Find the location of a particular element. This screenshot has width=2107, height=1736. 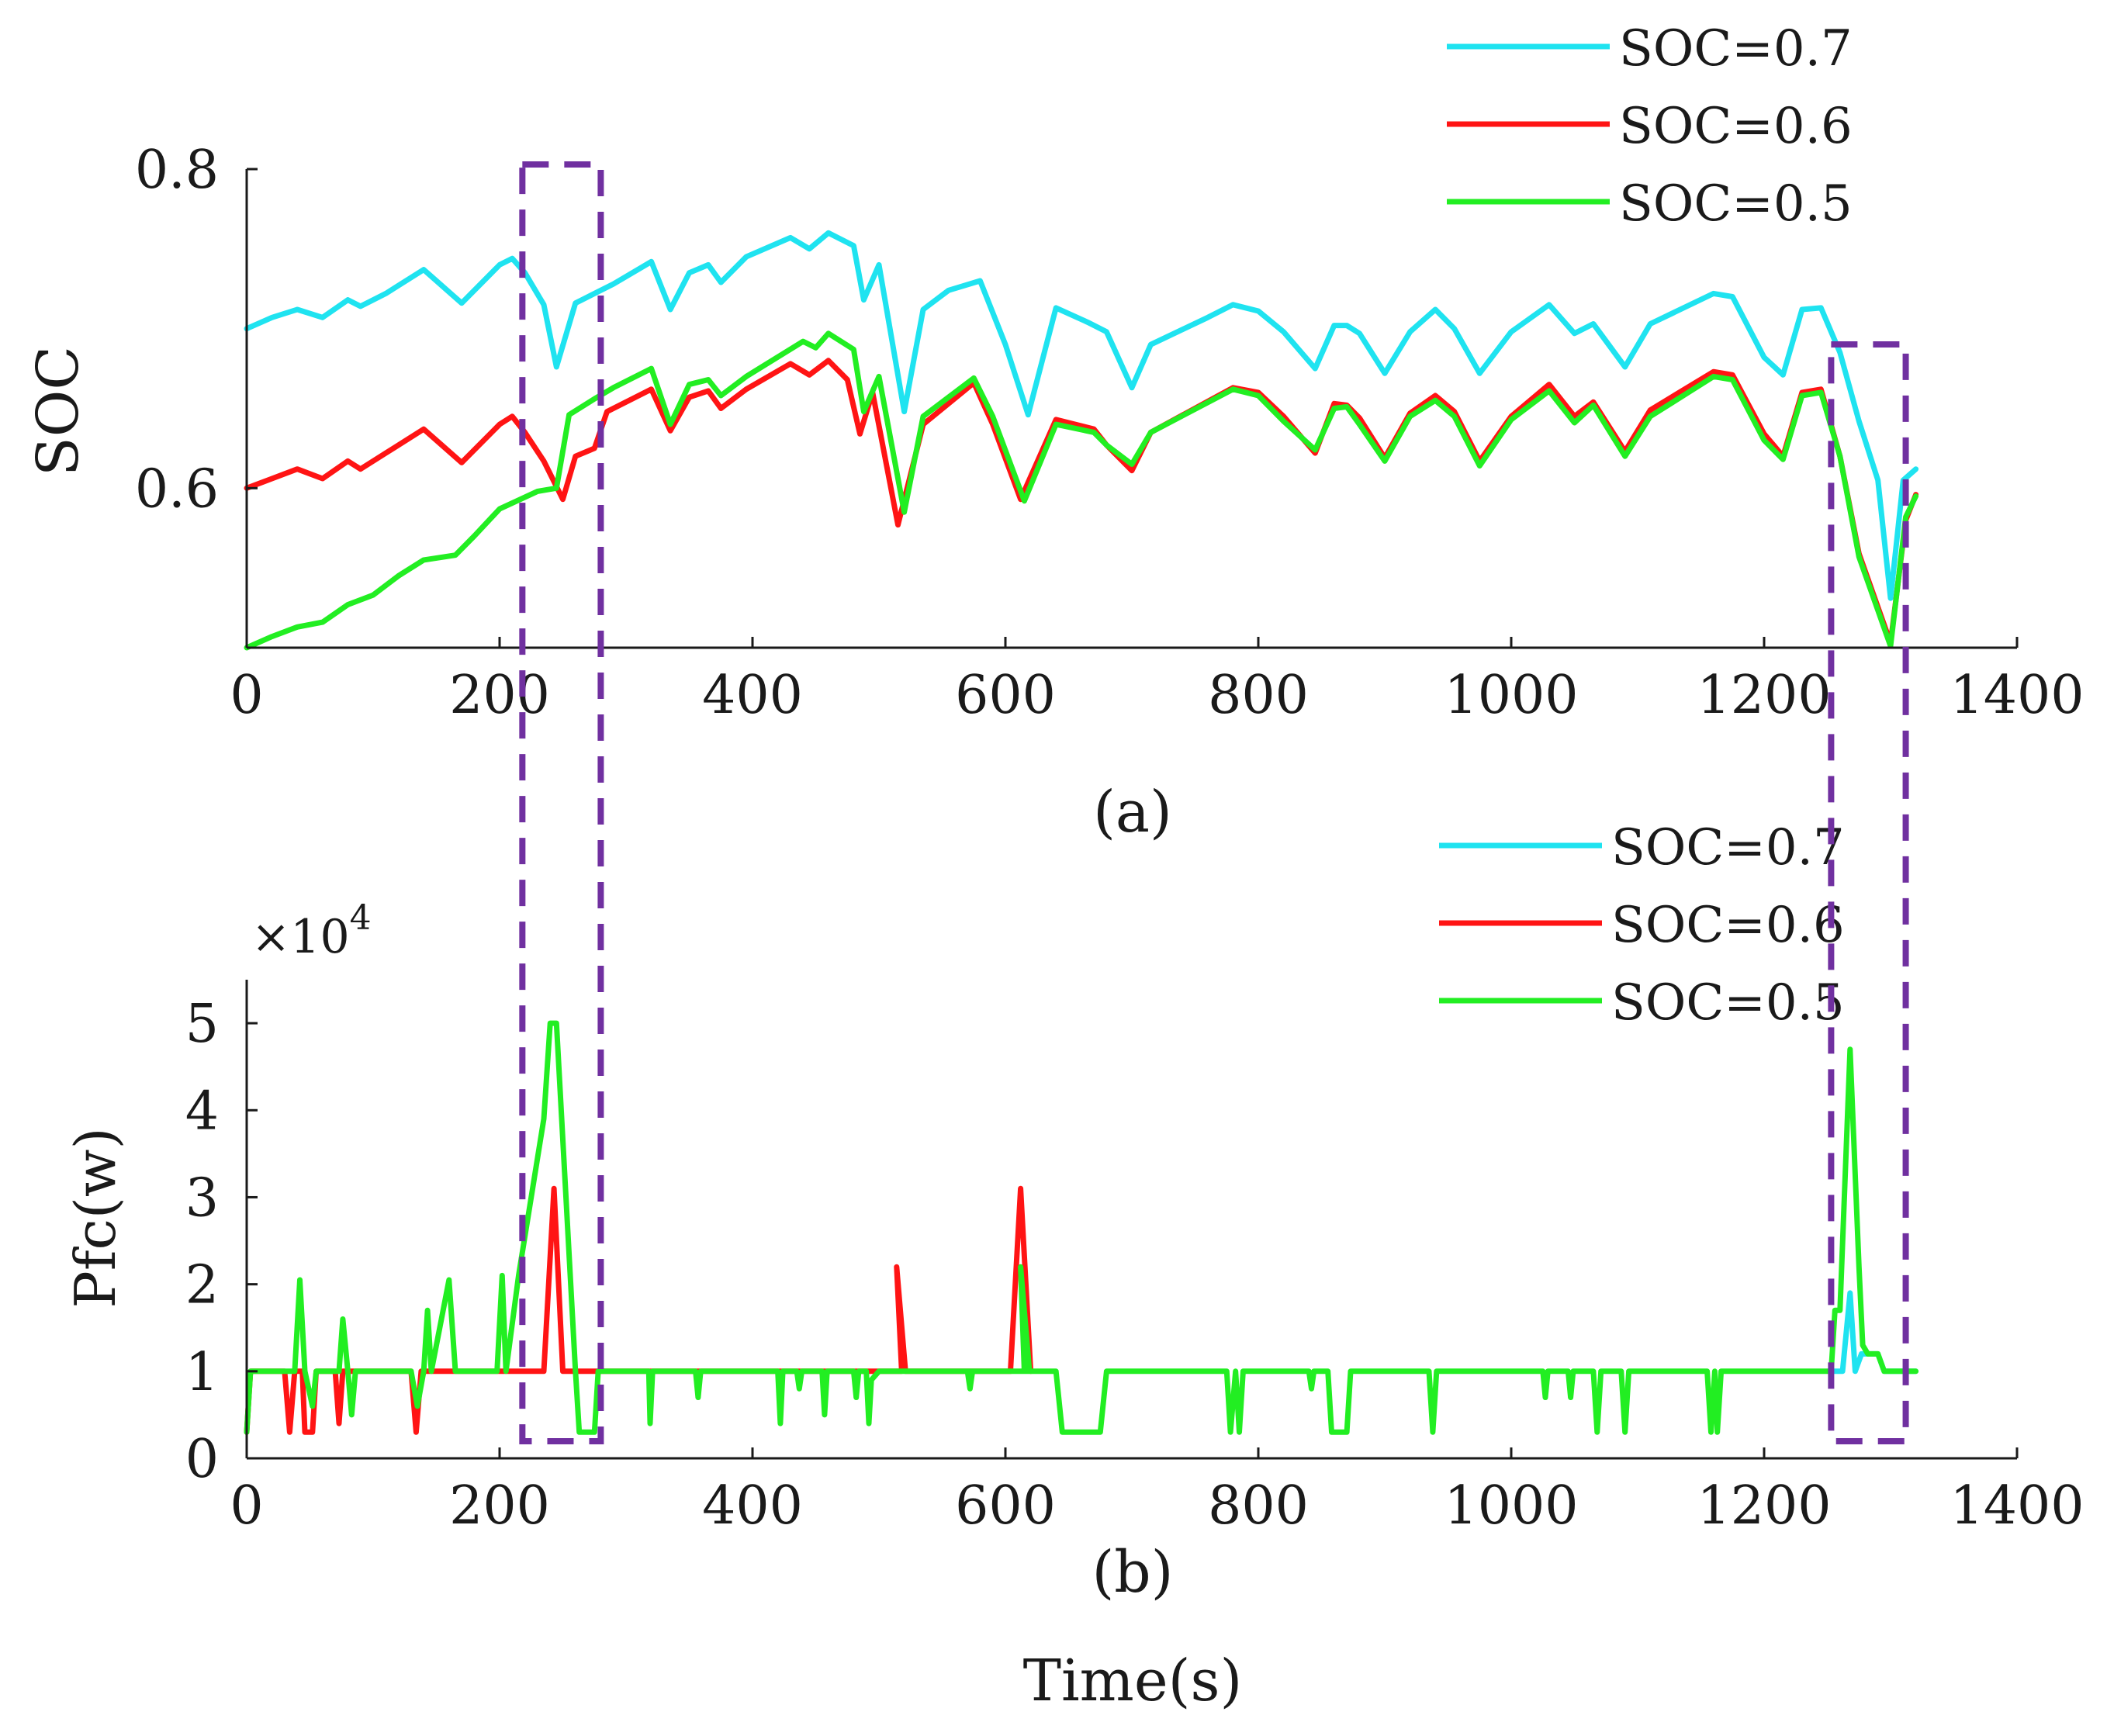

y-tick-label: 1 is located at coordinates (202, 1372).